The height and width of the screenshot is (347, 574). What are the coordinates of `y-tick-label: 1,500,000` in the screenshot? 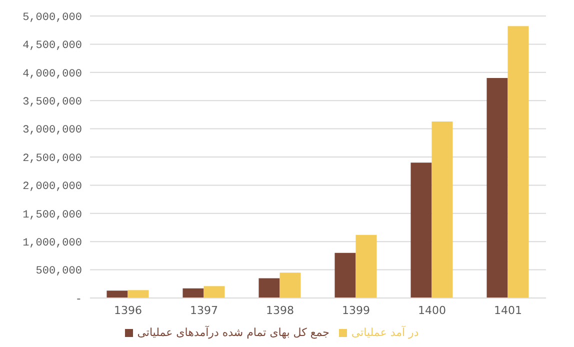 It's located at (52, 215).